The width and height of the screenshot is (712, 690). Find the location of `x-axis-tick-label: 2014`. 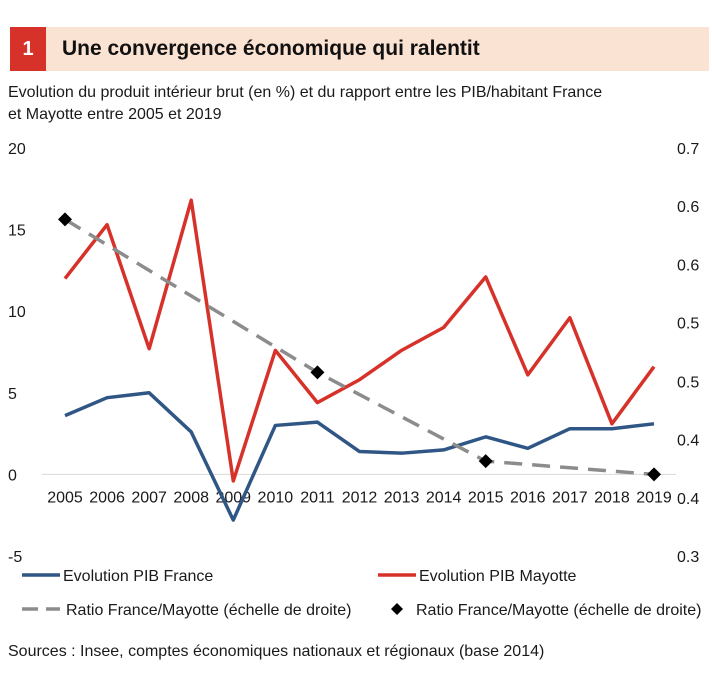

x-axis-tick-label: 2014 is located at coordinates (444, 497).